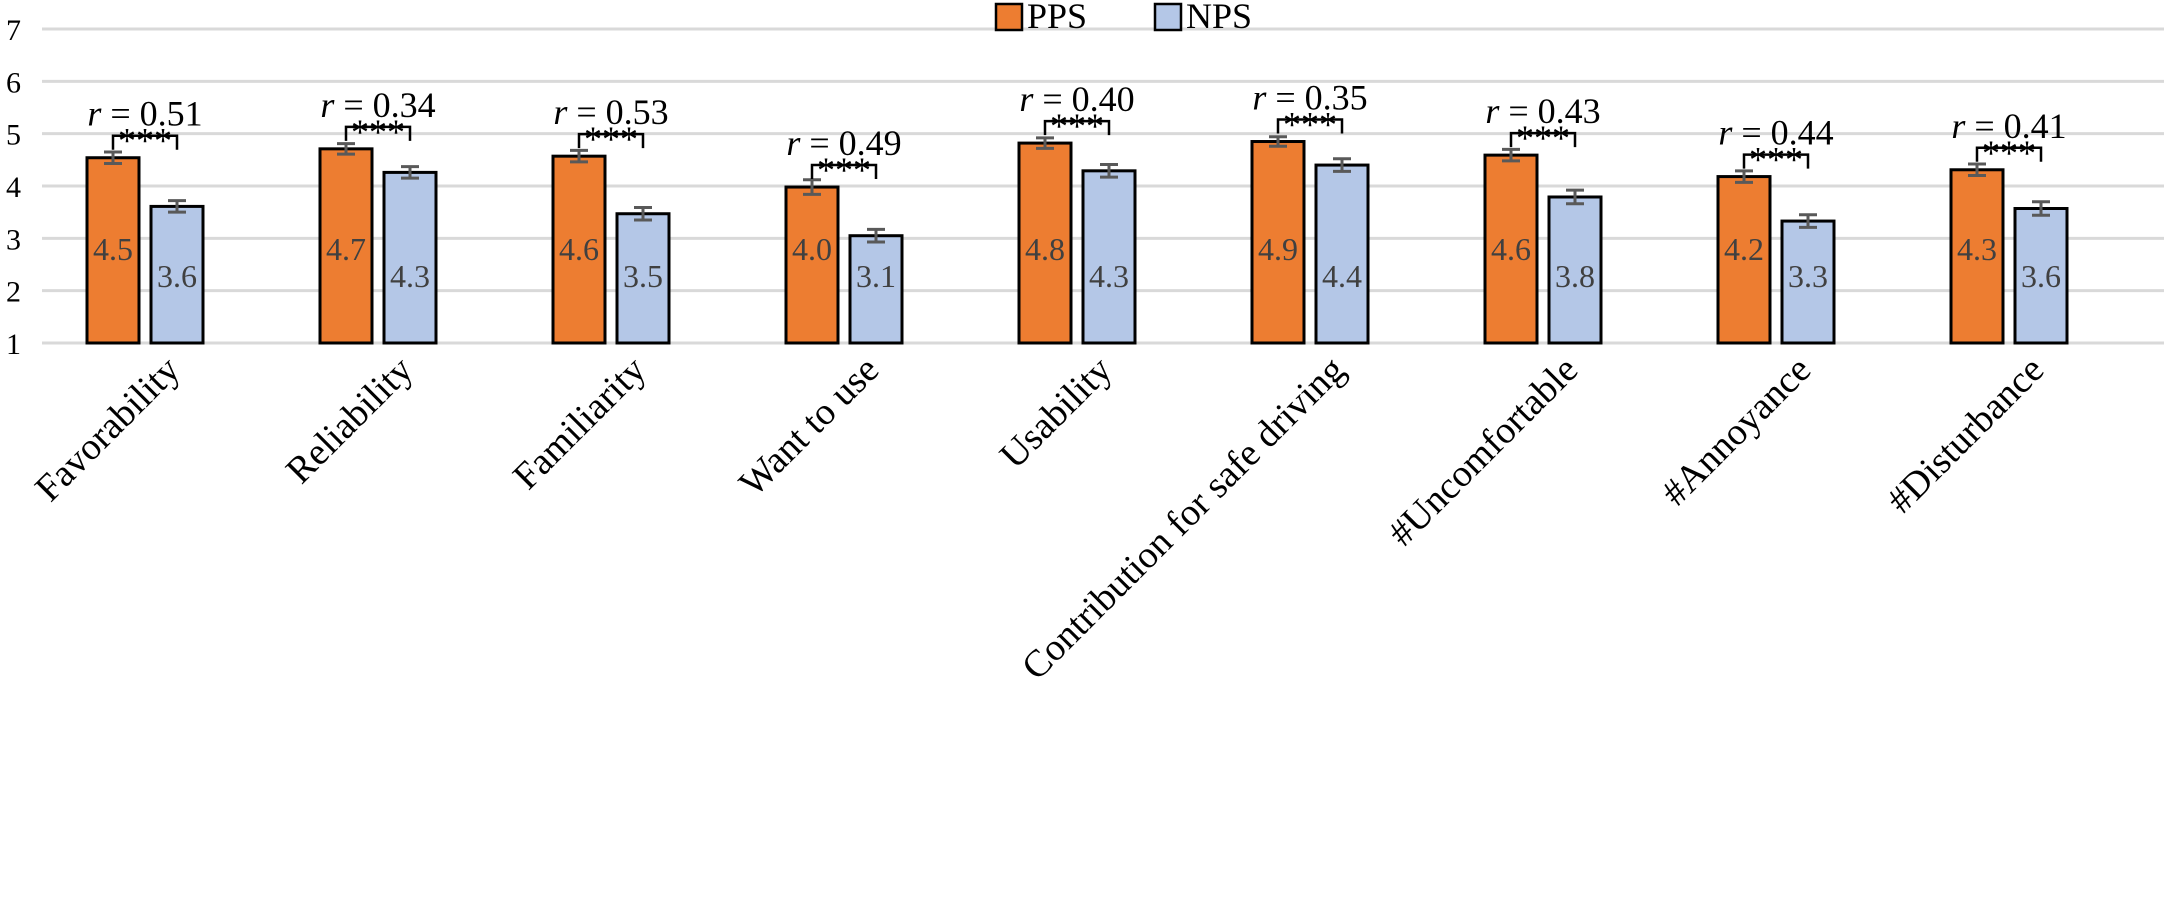  Describe the element at coordinates (384, 105) in the screenshot. I see `effect-size-value: = 0.34` at that location.